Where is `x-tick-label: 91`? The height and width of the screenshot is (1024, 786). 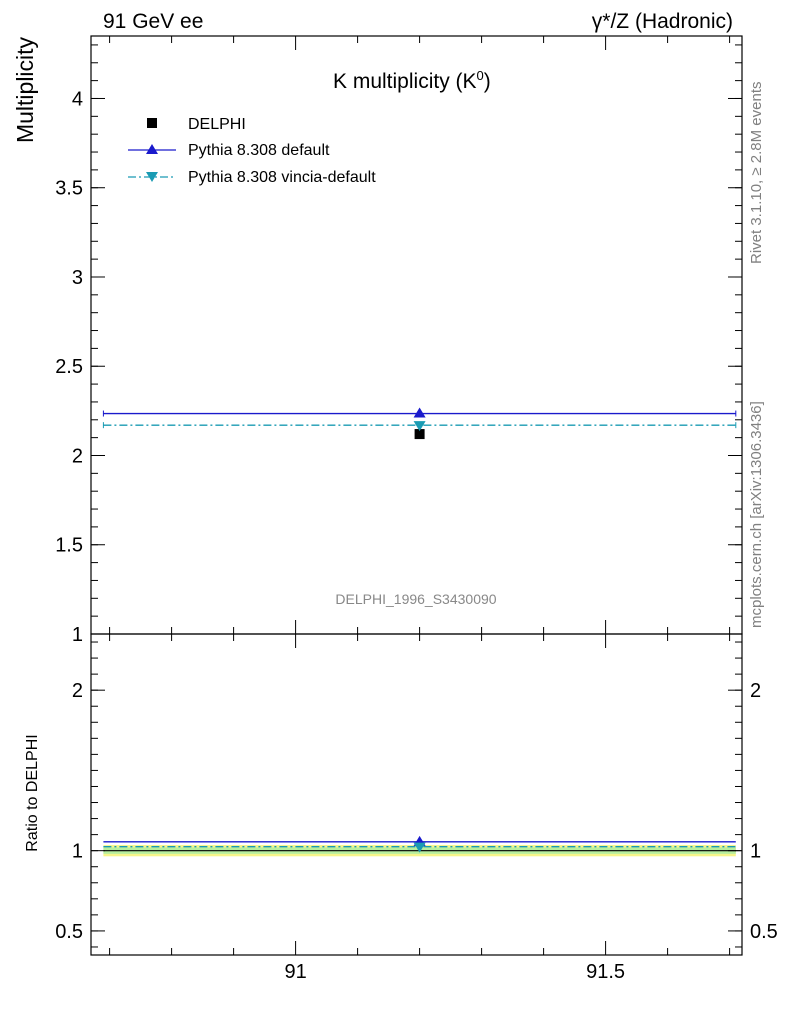
x-tick-label: 91 is located at coordinates (295, 972).